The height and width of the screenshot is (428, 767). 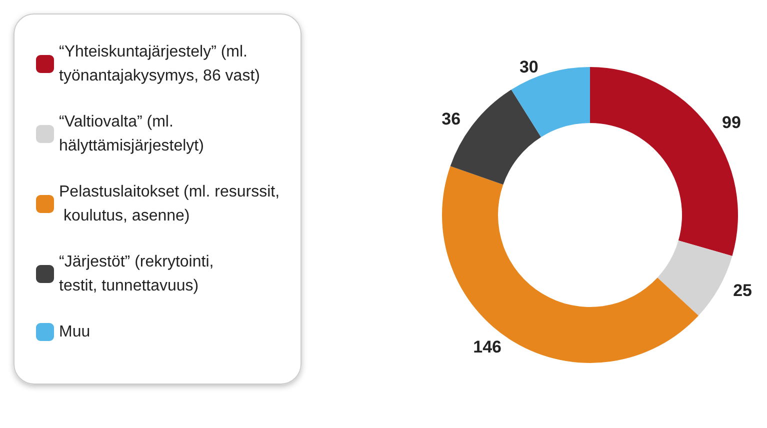 What do you see at coordinates (528, 67) in the screenshot?
I see `data-label: 30` at bounding box center [528, 67].